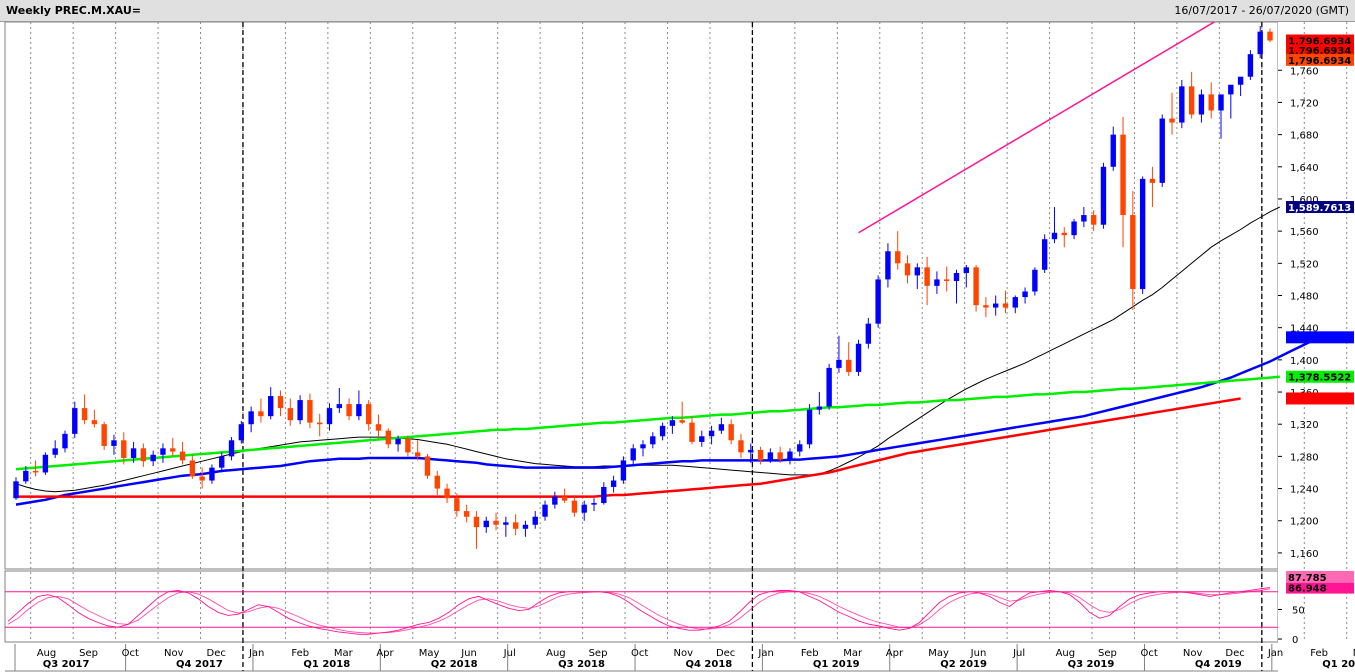 The height and width of the screenshot is (672, 1355). What do you see at coordinates (1295, 640) in the screenshot?
I see `oscillator-tick-label: 0` at bounding box center [1295, 640].